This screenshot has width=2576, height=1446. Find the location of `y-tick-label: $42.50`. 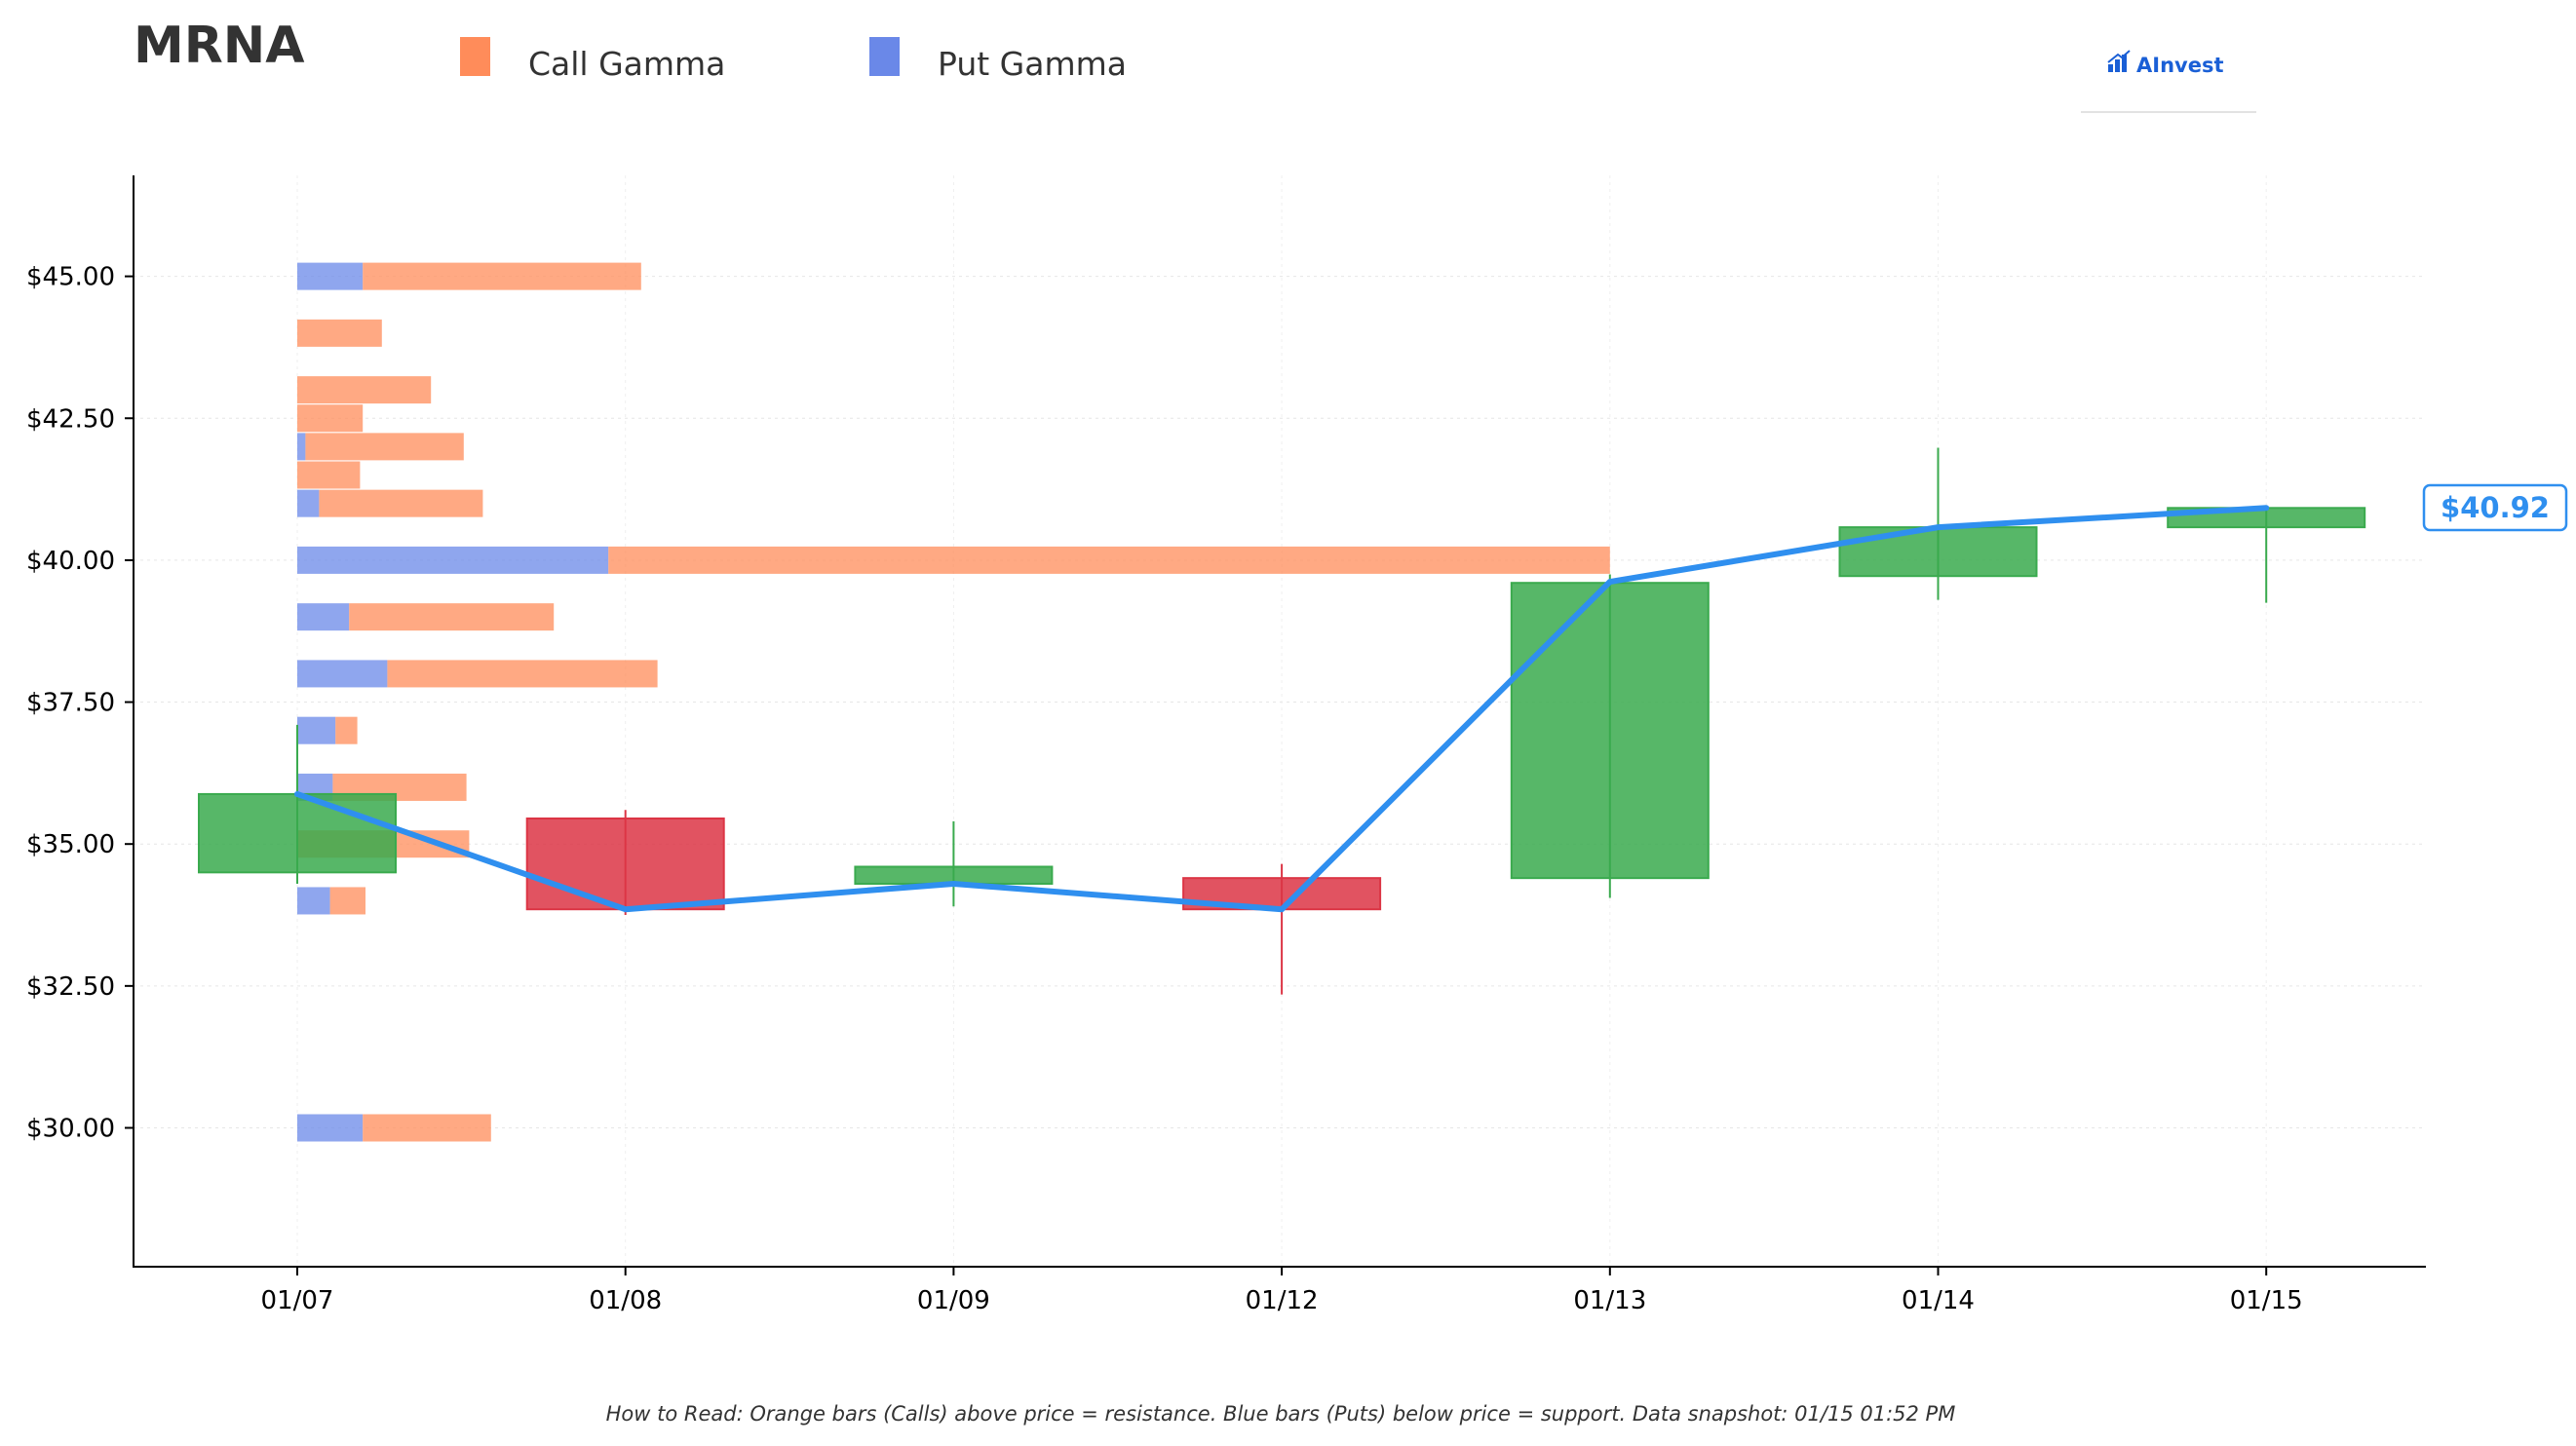

y-tick-label: $42.50 is located at coordinates (70, 419).